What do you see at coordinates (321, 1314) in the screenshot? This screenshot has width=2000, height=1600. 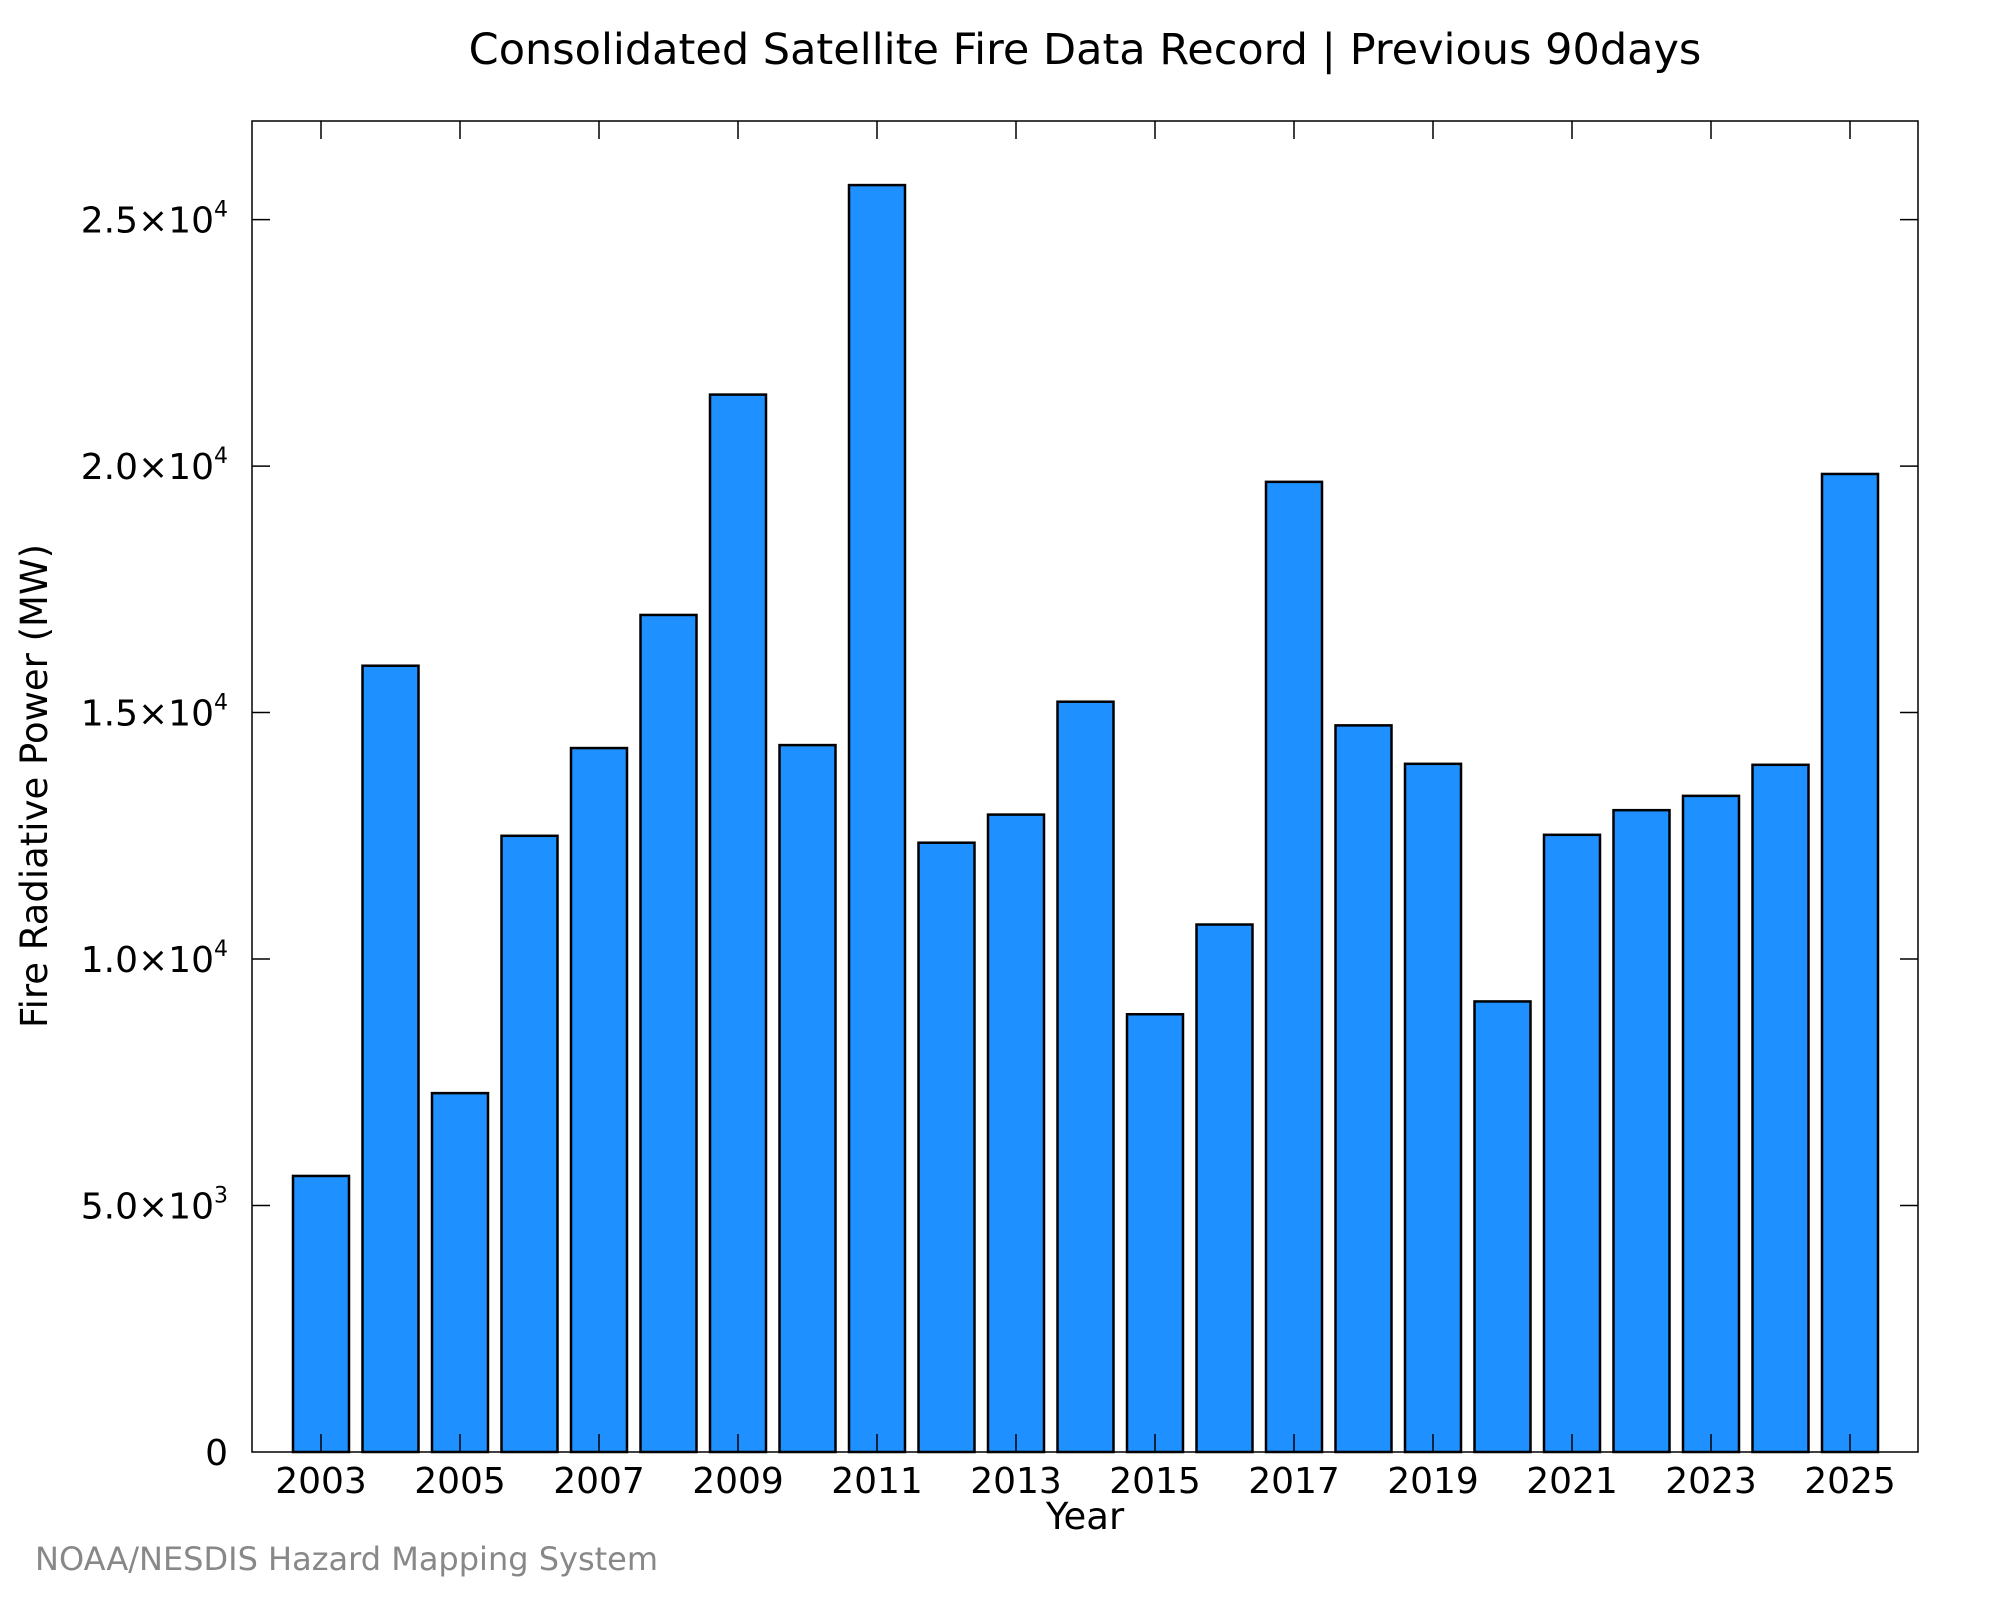 I see `bar-2003` at bounding box center [321, 1314].